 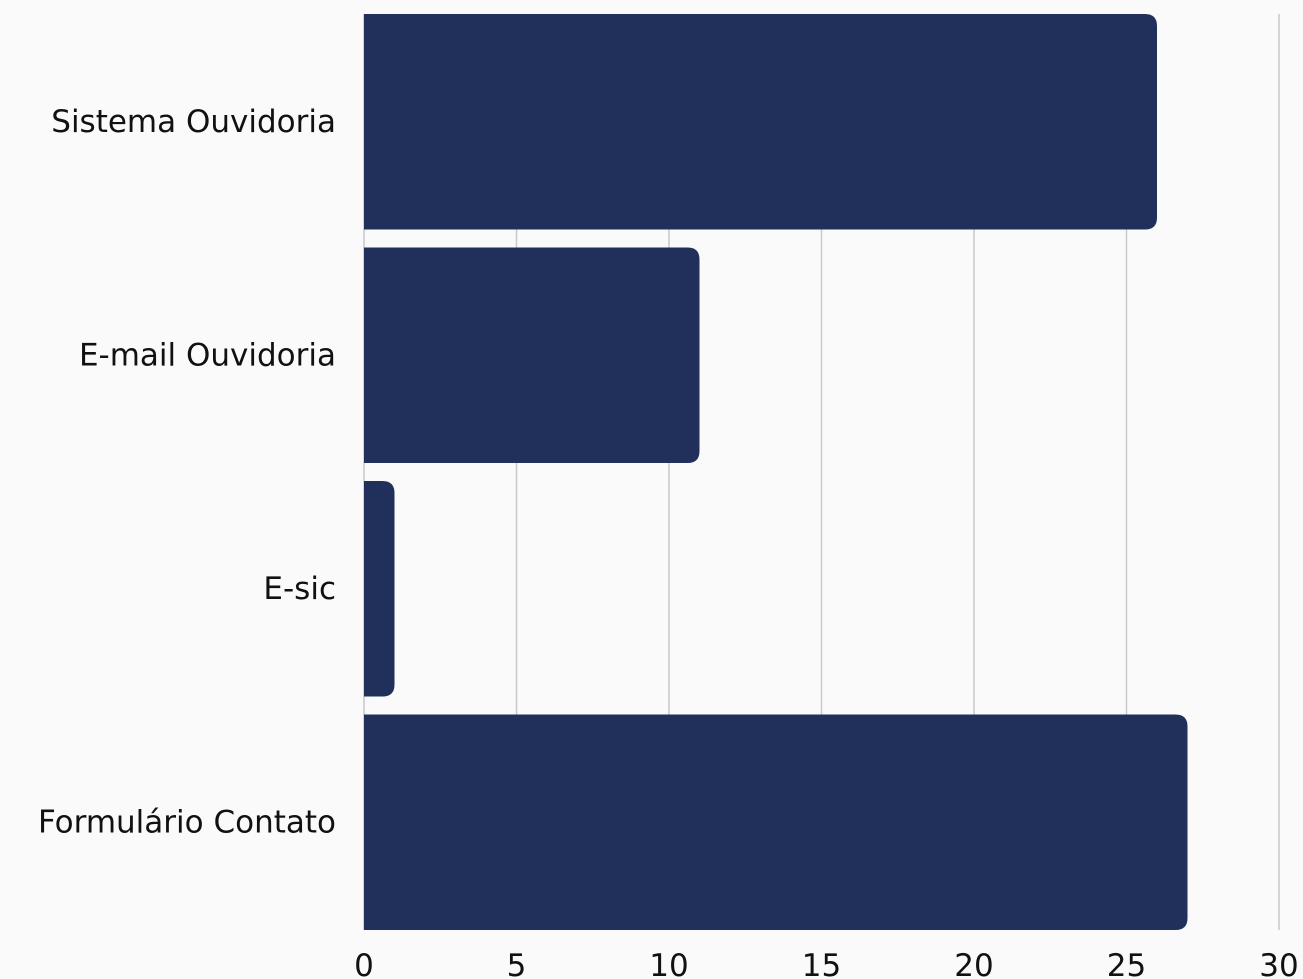 What do you see at coordinates (207, 355) in the screenshot?
I see `category-label: E-mail Ouvidoria` at bounding box center [207, 355].